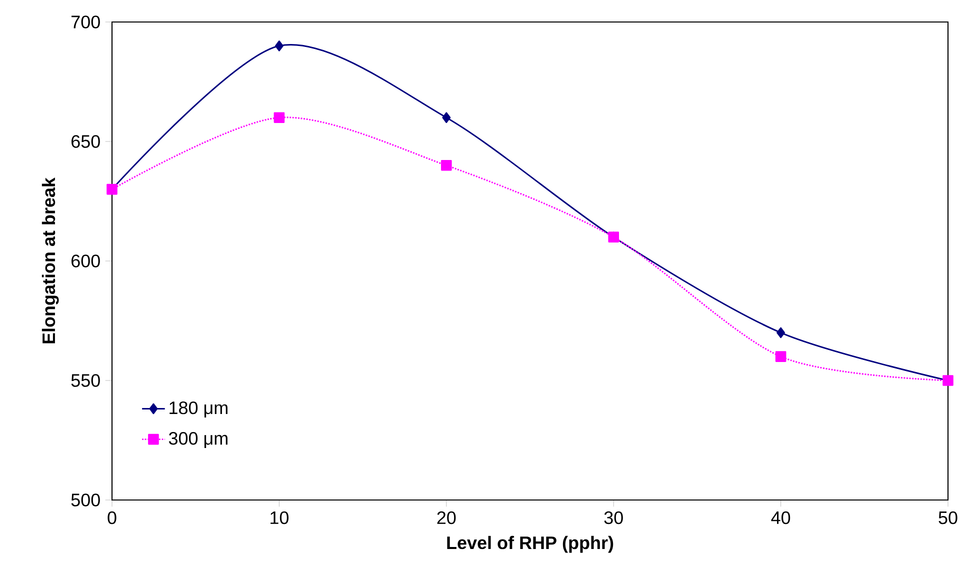  I want to click on y-tick-label: 600, so click(86, 261).